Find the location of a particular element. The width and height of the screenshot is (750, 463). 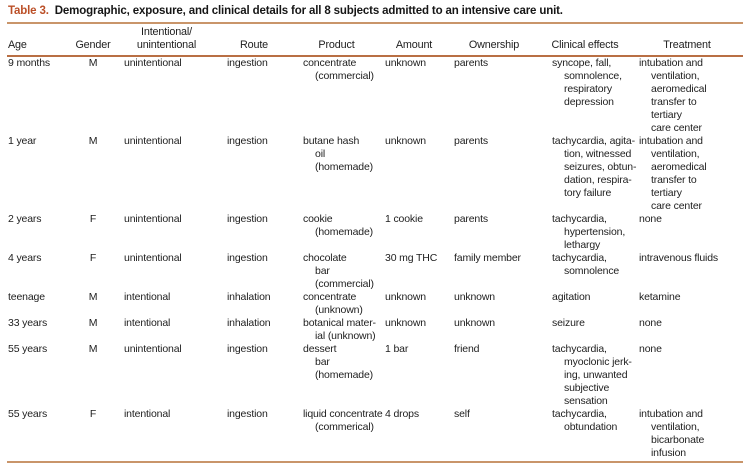

cell-product: liquid concentrate (commerical) is located at coordinates (343, 420).